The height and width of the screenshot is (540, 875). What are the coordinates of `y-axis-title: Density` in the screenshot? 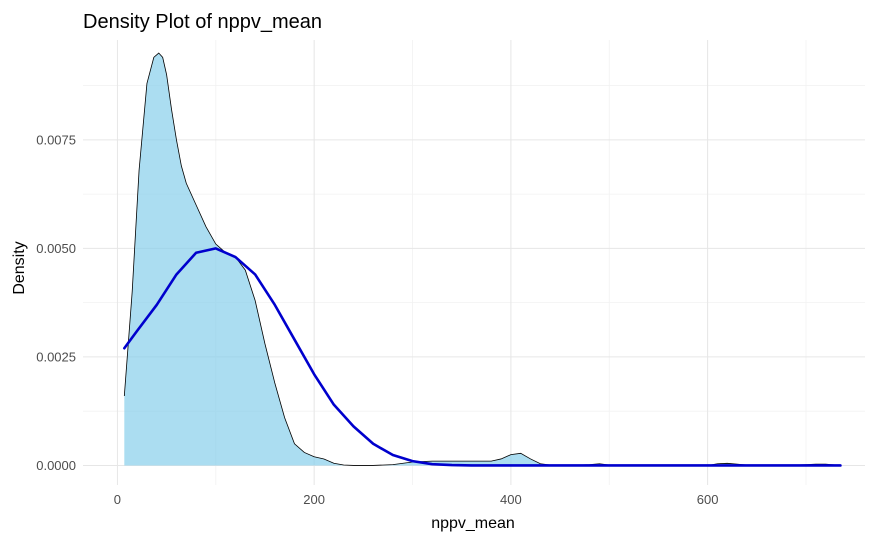 It's located at (19, 267).